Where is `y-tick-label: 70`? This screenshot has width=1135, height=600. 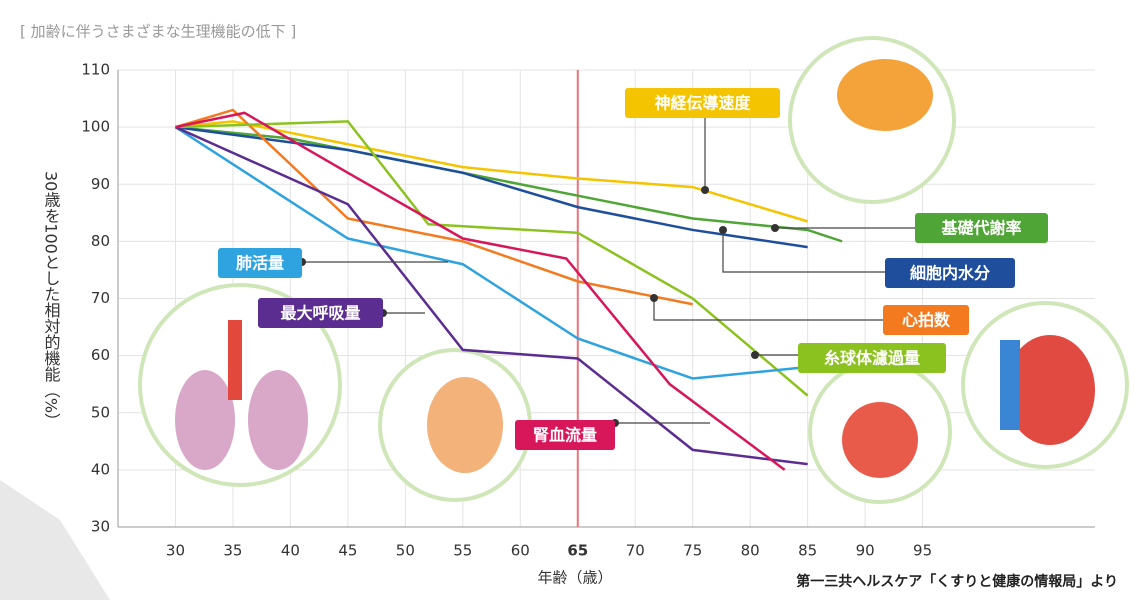 y-tick-label: 70 is located at coordinates (100, 298).